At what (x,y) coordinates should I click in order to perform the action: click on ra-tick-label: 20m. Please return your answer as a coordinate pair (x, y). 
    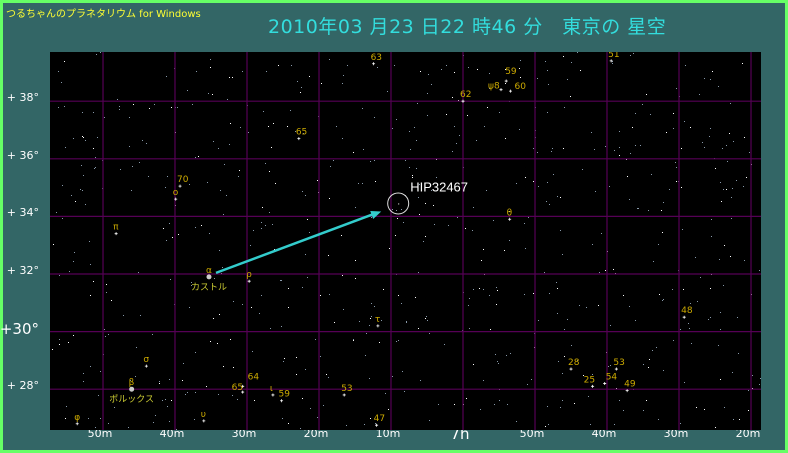
    Looking at the image, I should click on (316, 433).